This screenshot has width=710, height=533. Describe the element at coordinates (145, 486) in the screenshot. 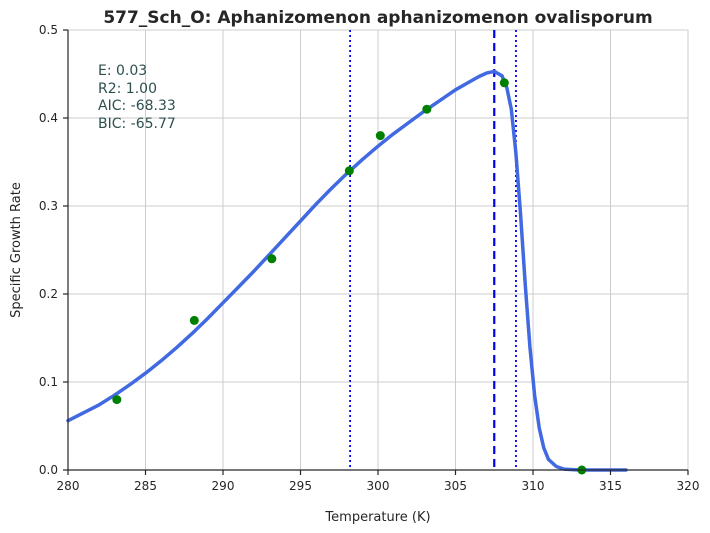

I see `x-tick-label: 285` at that location.